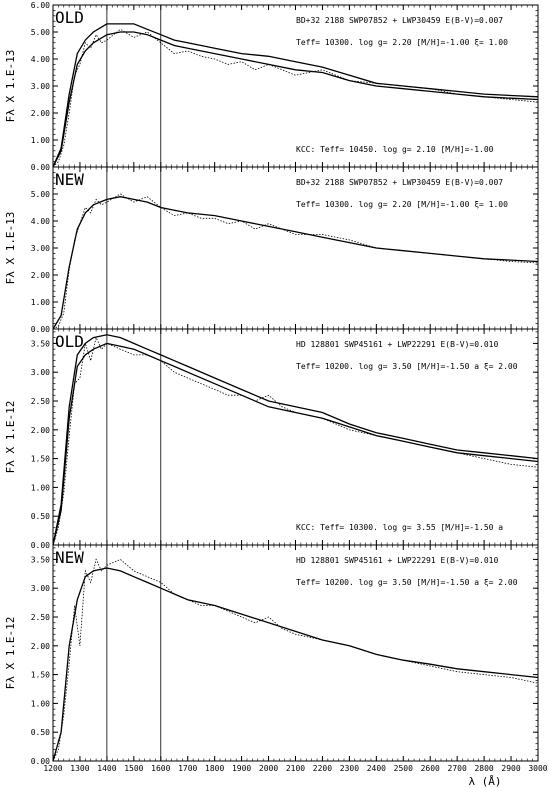 This screenshot has width=549, height=788. Describe the element at coordinates (241, 768) in the screenshot. I see `x-tick-label: 1900` at that location.